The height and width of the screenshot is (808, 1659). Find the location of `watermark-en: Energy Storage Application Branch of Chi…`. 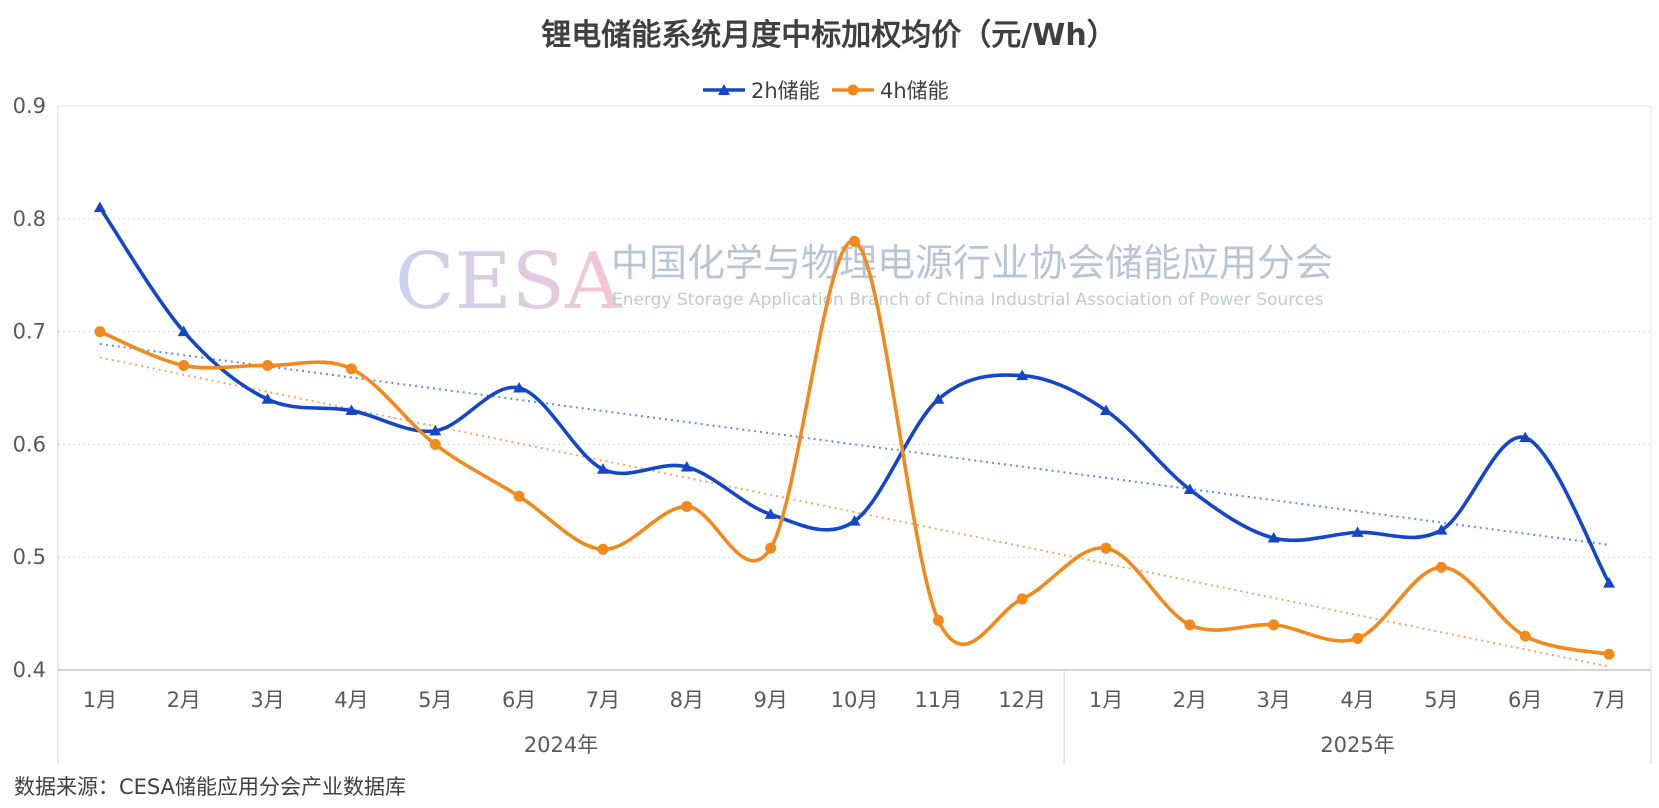

watermark-en: Energy Storage Application Branch of Chi… is located at coordinates (968, 300).